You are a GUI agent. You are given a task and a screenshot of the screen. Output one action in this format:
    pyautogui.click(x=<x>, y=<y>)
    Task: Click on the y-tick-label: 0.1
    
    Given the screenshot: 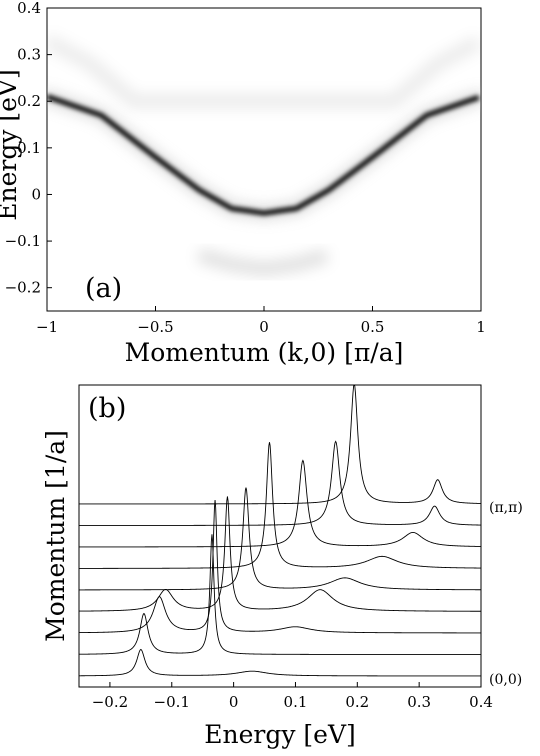 What is the action you would take?
    pyautogui.click(x=29, y=148)
    